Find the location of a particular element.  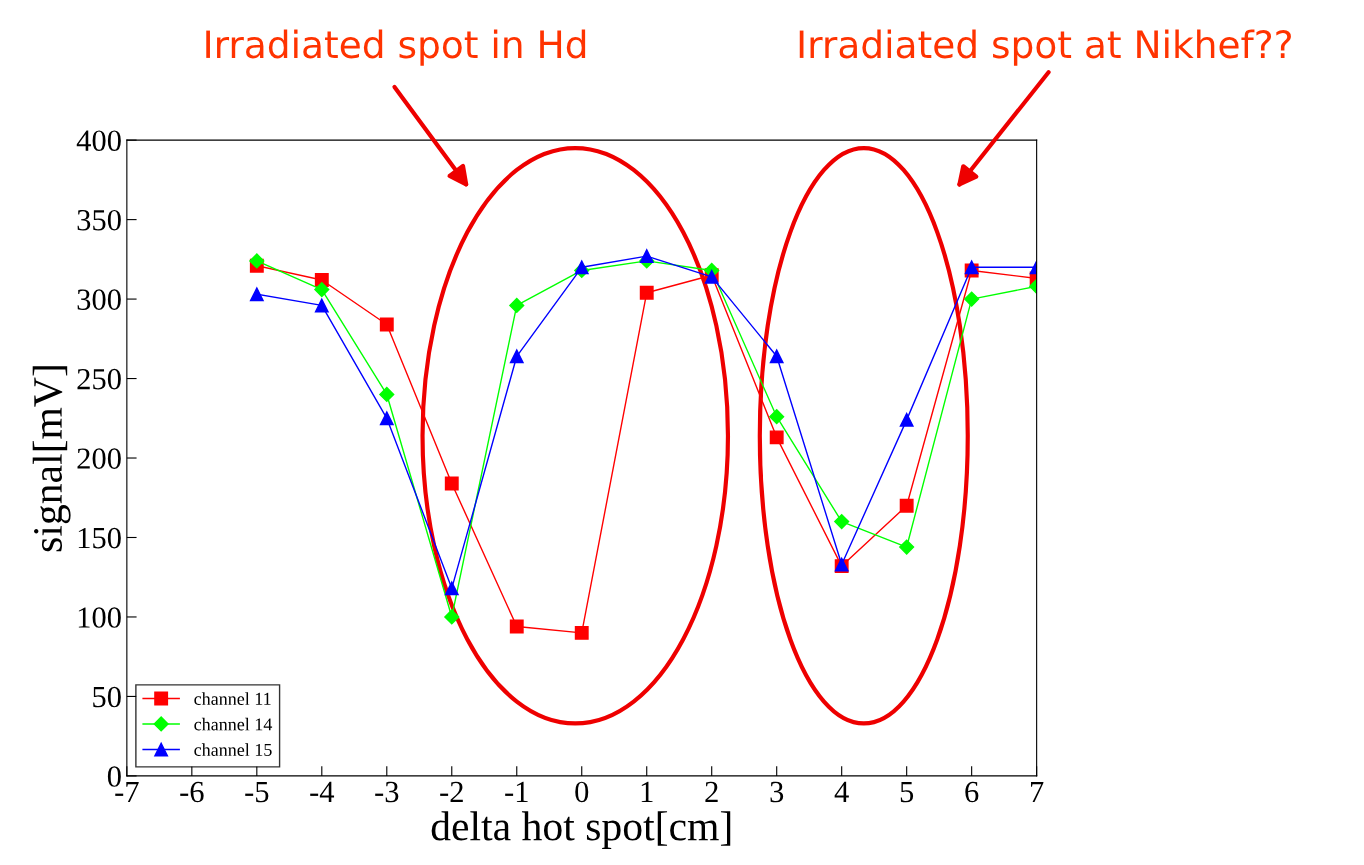

x-axis-title: delta hot spot[cm] is located at coordinates (581, 830).